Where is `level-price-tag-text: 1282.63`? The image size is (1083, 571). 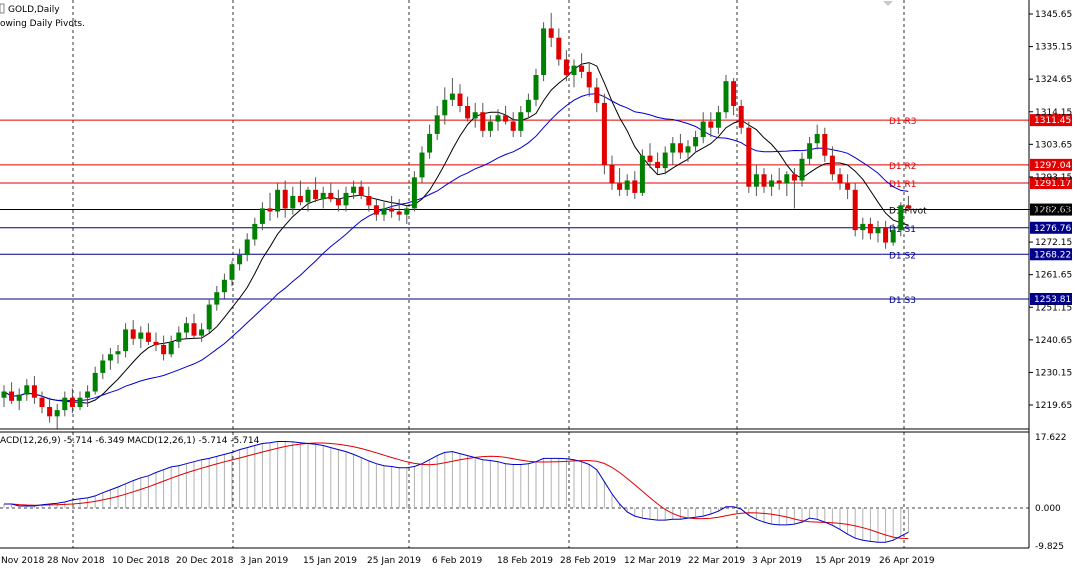 level-price-tag-text: 1282.63 is located at coordinates (1052, 211).